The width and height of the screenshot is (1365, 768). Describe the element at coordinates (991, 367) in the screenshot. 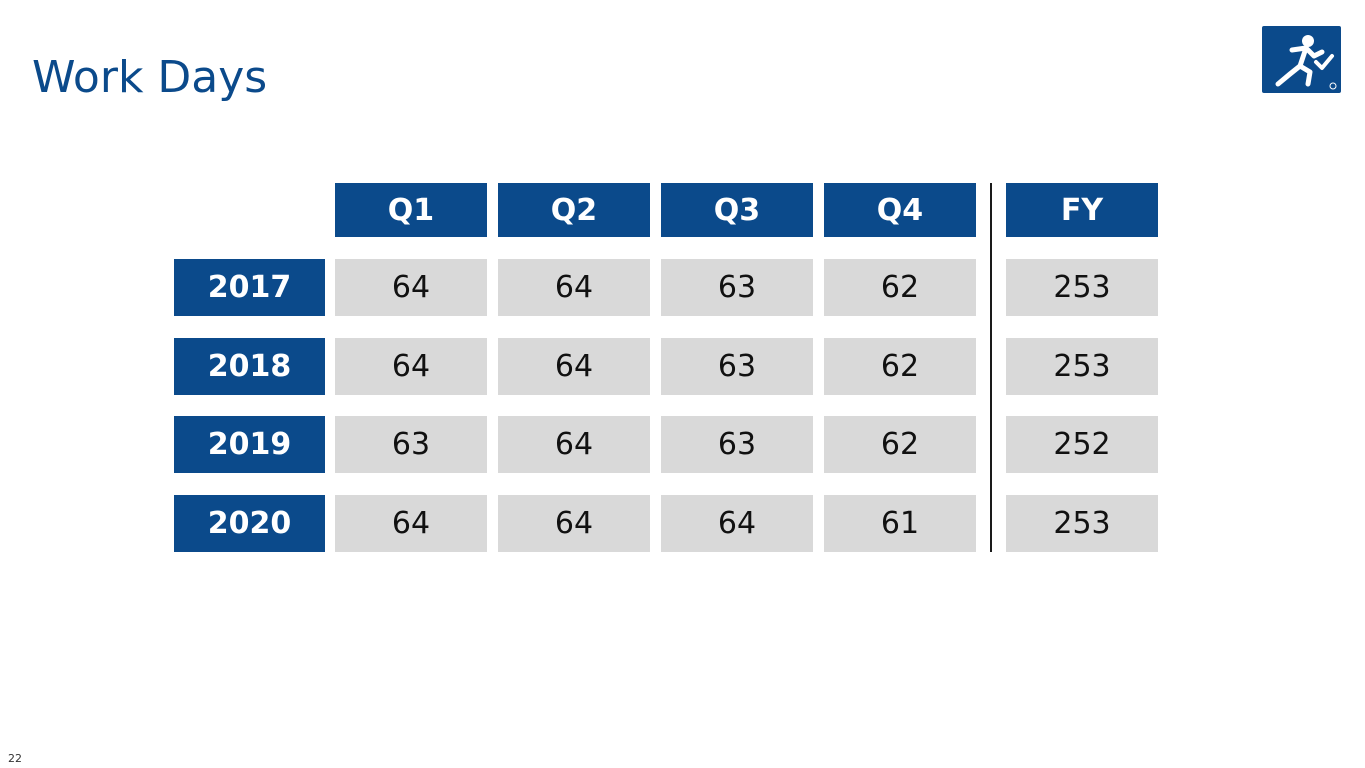

I see `fy-divider-line` at that location.